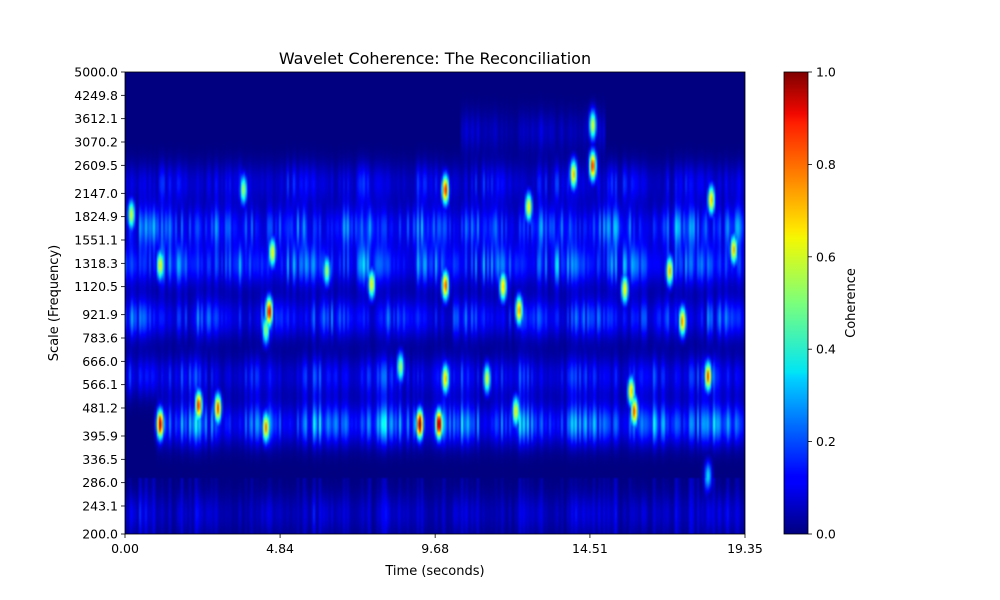 The image size is (1000, 600). What do you see at coordinates (100, 407) in the screenshot?
I see `y-tick-label: 481.2` at bounding box center [100, 407].